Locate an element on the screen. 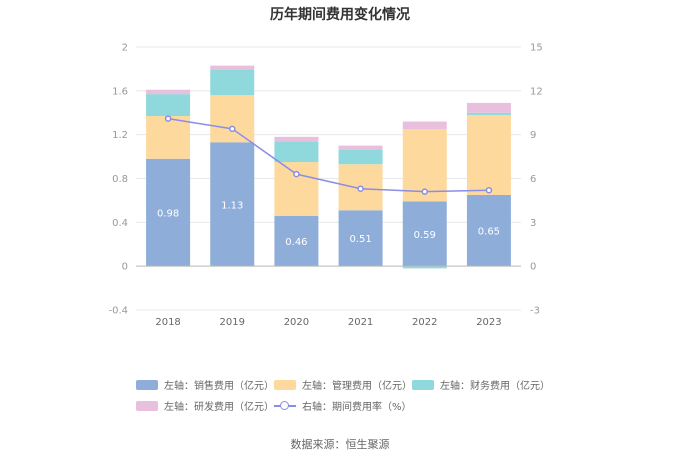 This screenshot has height=460, width=680. data-label: 0.46 is located at coordinates (296, 242).